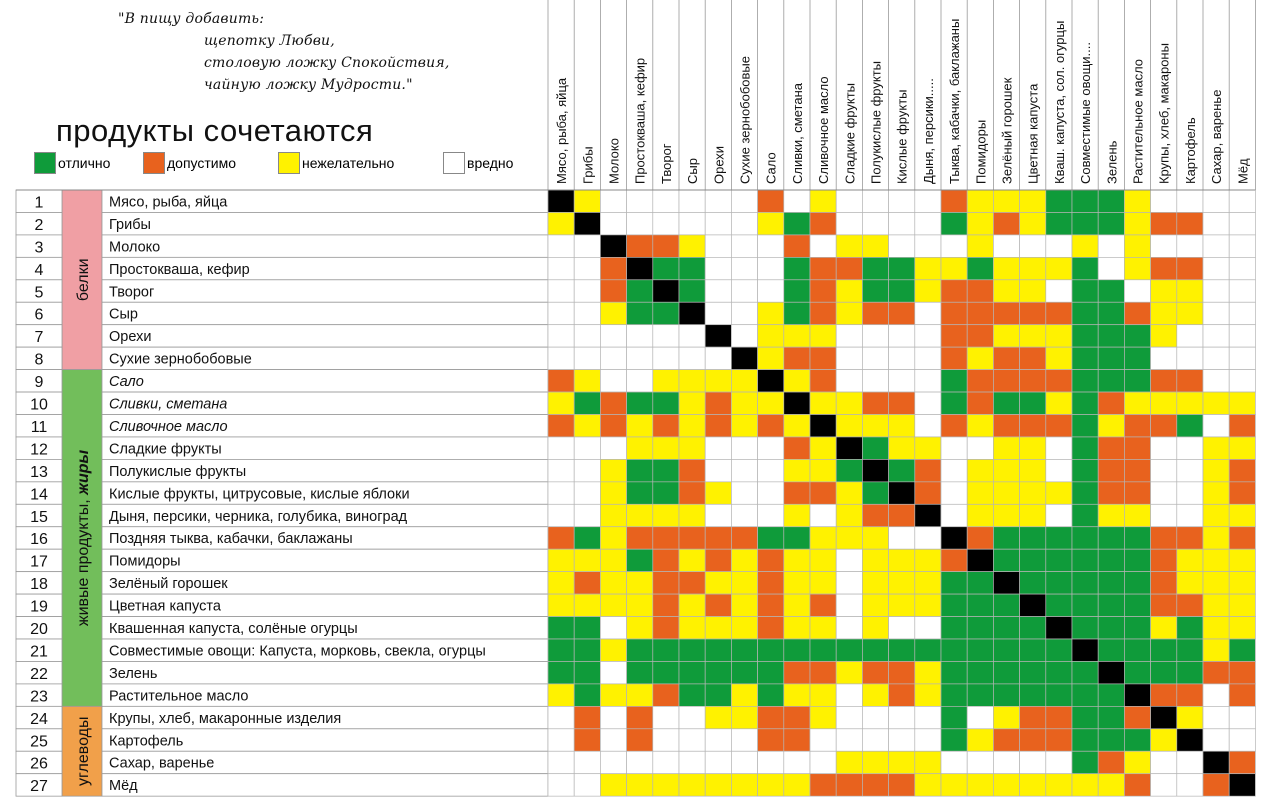  Describe the element at coordinates (39, 427) in the screenshot. I see `row-number: 11` at that location.